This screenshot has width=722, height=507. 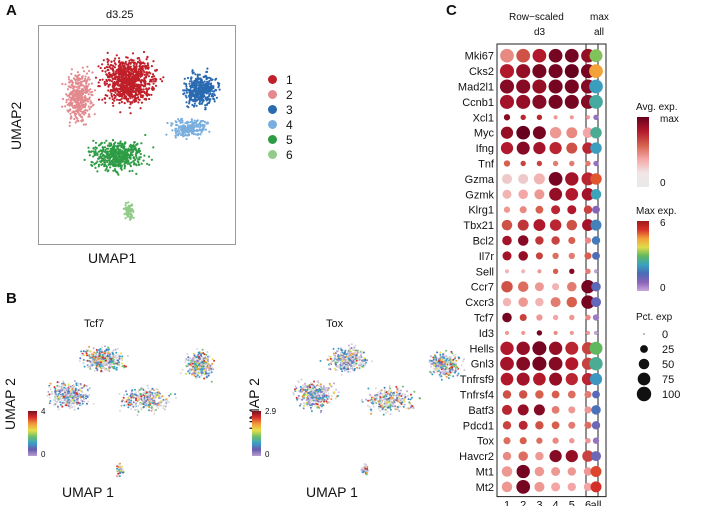 What do you see at coordinates (379, 409) in the screenshot?
I see `tox-feature-plot` at bounding box center [379, 409].